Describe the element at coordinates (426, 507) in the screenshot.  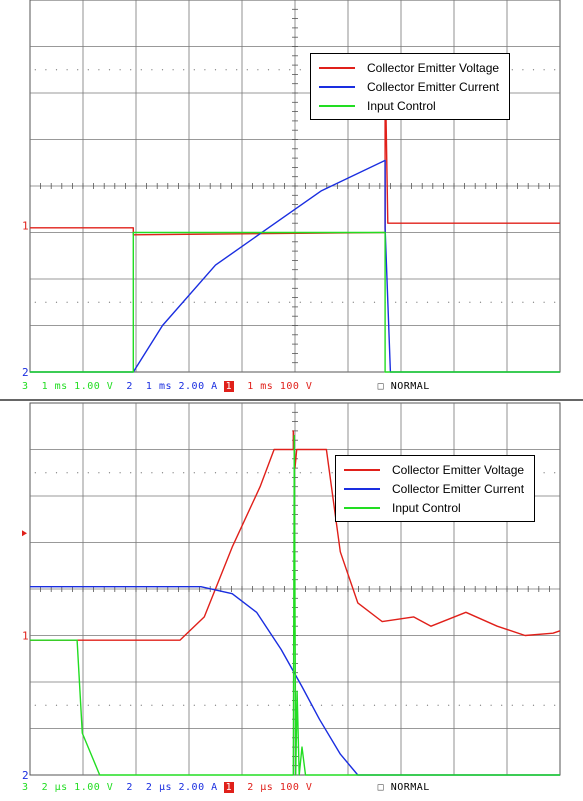
I see `legend-label-input: Input Control` at that location.